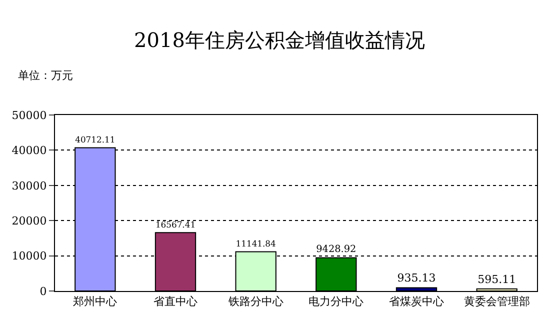 This screenshot has width=559, height=331. Describe the element at coordinates (279, 40) in the screenshot. I see `chart-title: 2018年住房公积金增值收益情况` at that location.